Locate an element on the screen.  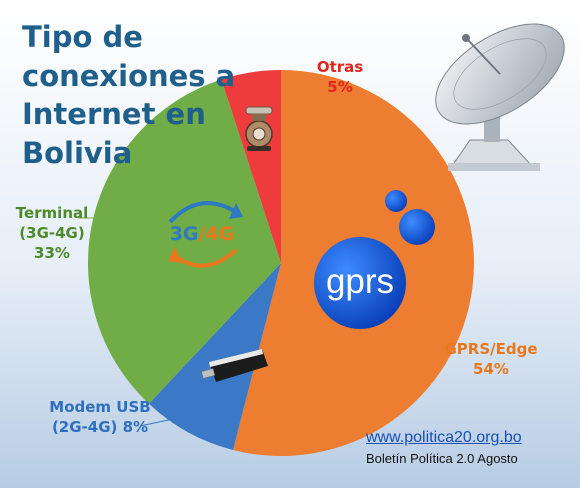
slice-label-terminal: Terminal (3G-4G) 33% is located at coordinates (52, 233).